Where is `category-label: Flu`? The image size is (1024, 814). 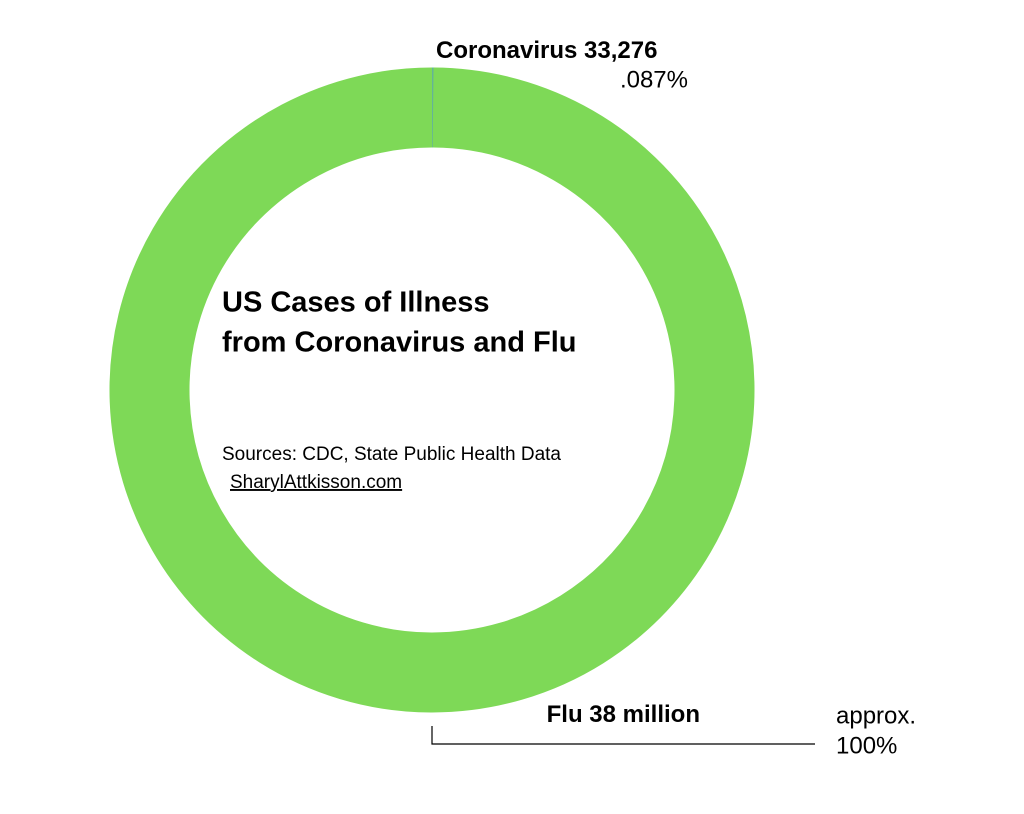 category-label: Flu is located at coordinates (565, 714).